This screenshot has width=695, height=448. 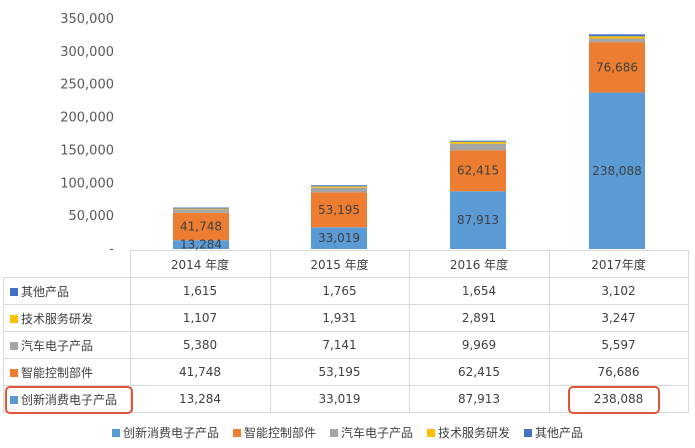 I want to click on data-label: 33,019, so click(x=339, y=238).